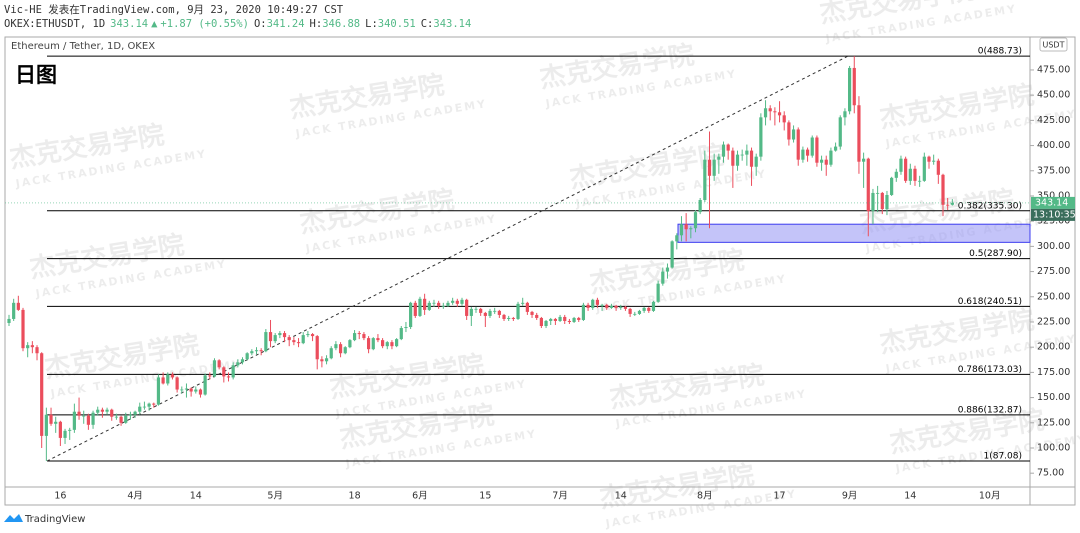 The width and height of the screenshot is (1080, 533). I want to click on fib-label: 0.886(132.87), so click(990, 410).